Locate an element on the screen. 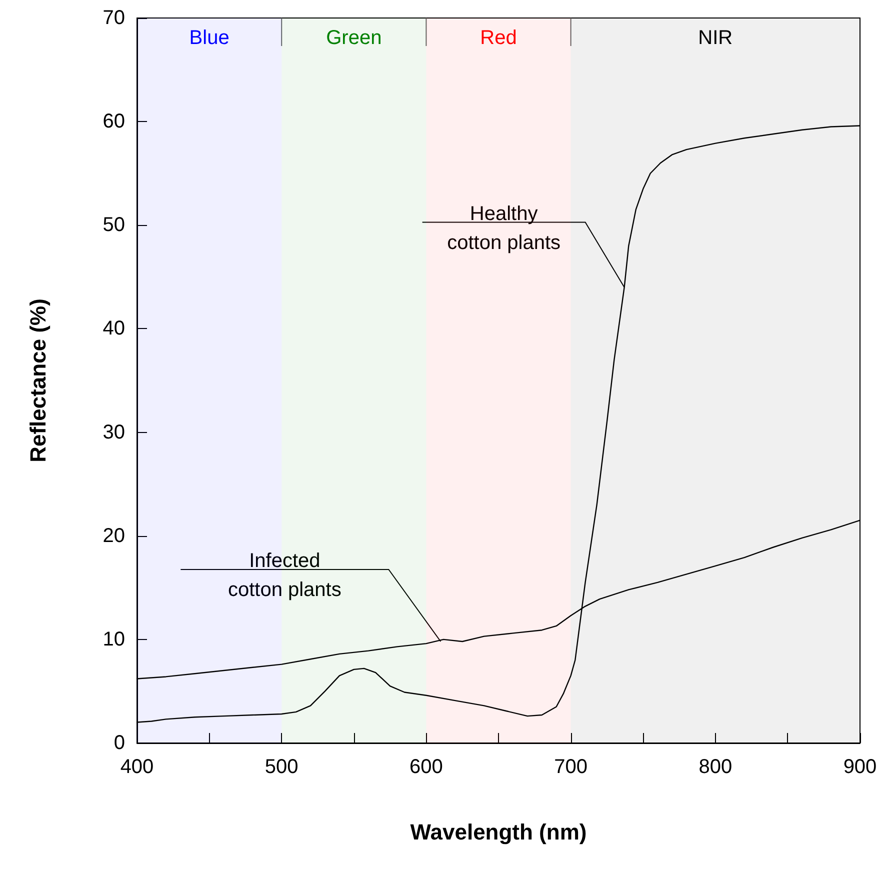 Image resolution: width=891 pixels, height=877 pixels. x-tick-label: 700 is located at coordinates (571, 767).